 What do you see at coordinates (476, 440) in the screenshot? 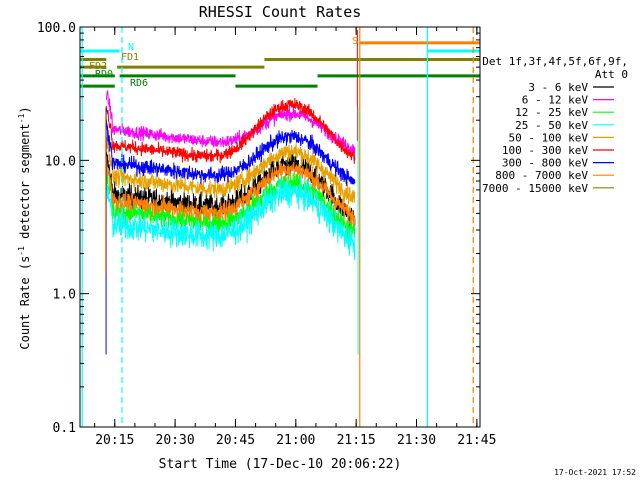
I see `x-tick-label: 21:45` at bounding box center [476, 440].